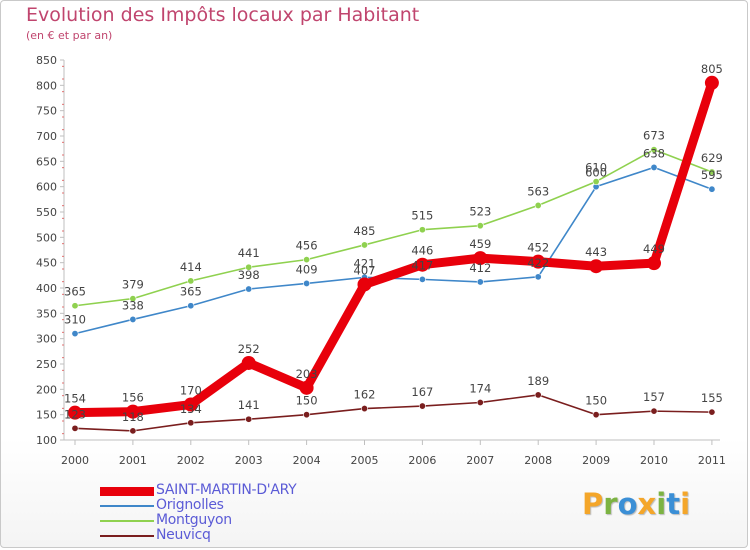 This screenshot has width=750, height=550. Describe the element at coordinates (75, 460) in the screenshot. I see `x-tick-label: 2000` at that location.